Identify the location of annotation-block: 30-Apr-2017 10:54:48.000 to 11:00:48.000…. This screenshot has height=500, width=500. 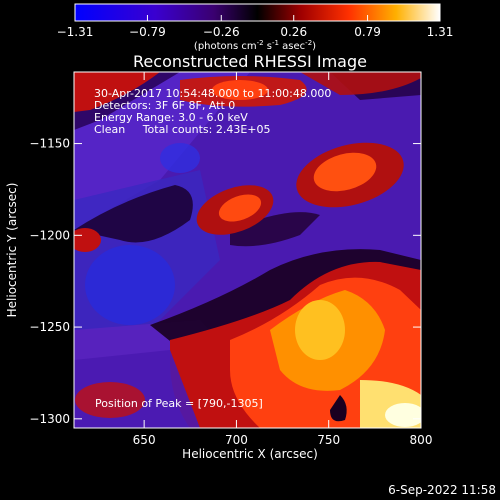
(212, 111).